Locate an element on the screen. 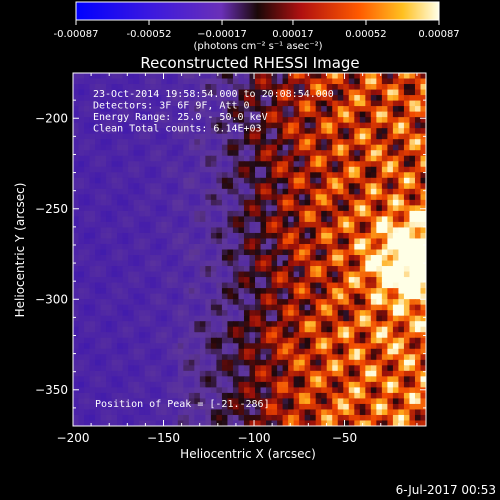 Image resolution: width=500 pixels, height=500 pixels. x-tick-label: −200 is located at coordinates (73, 438).